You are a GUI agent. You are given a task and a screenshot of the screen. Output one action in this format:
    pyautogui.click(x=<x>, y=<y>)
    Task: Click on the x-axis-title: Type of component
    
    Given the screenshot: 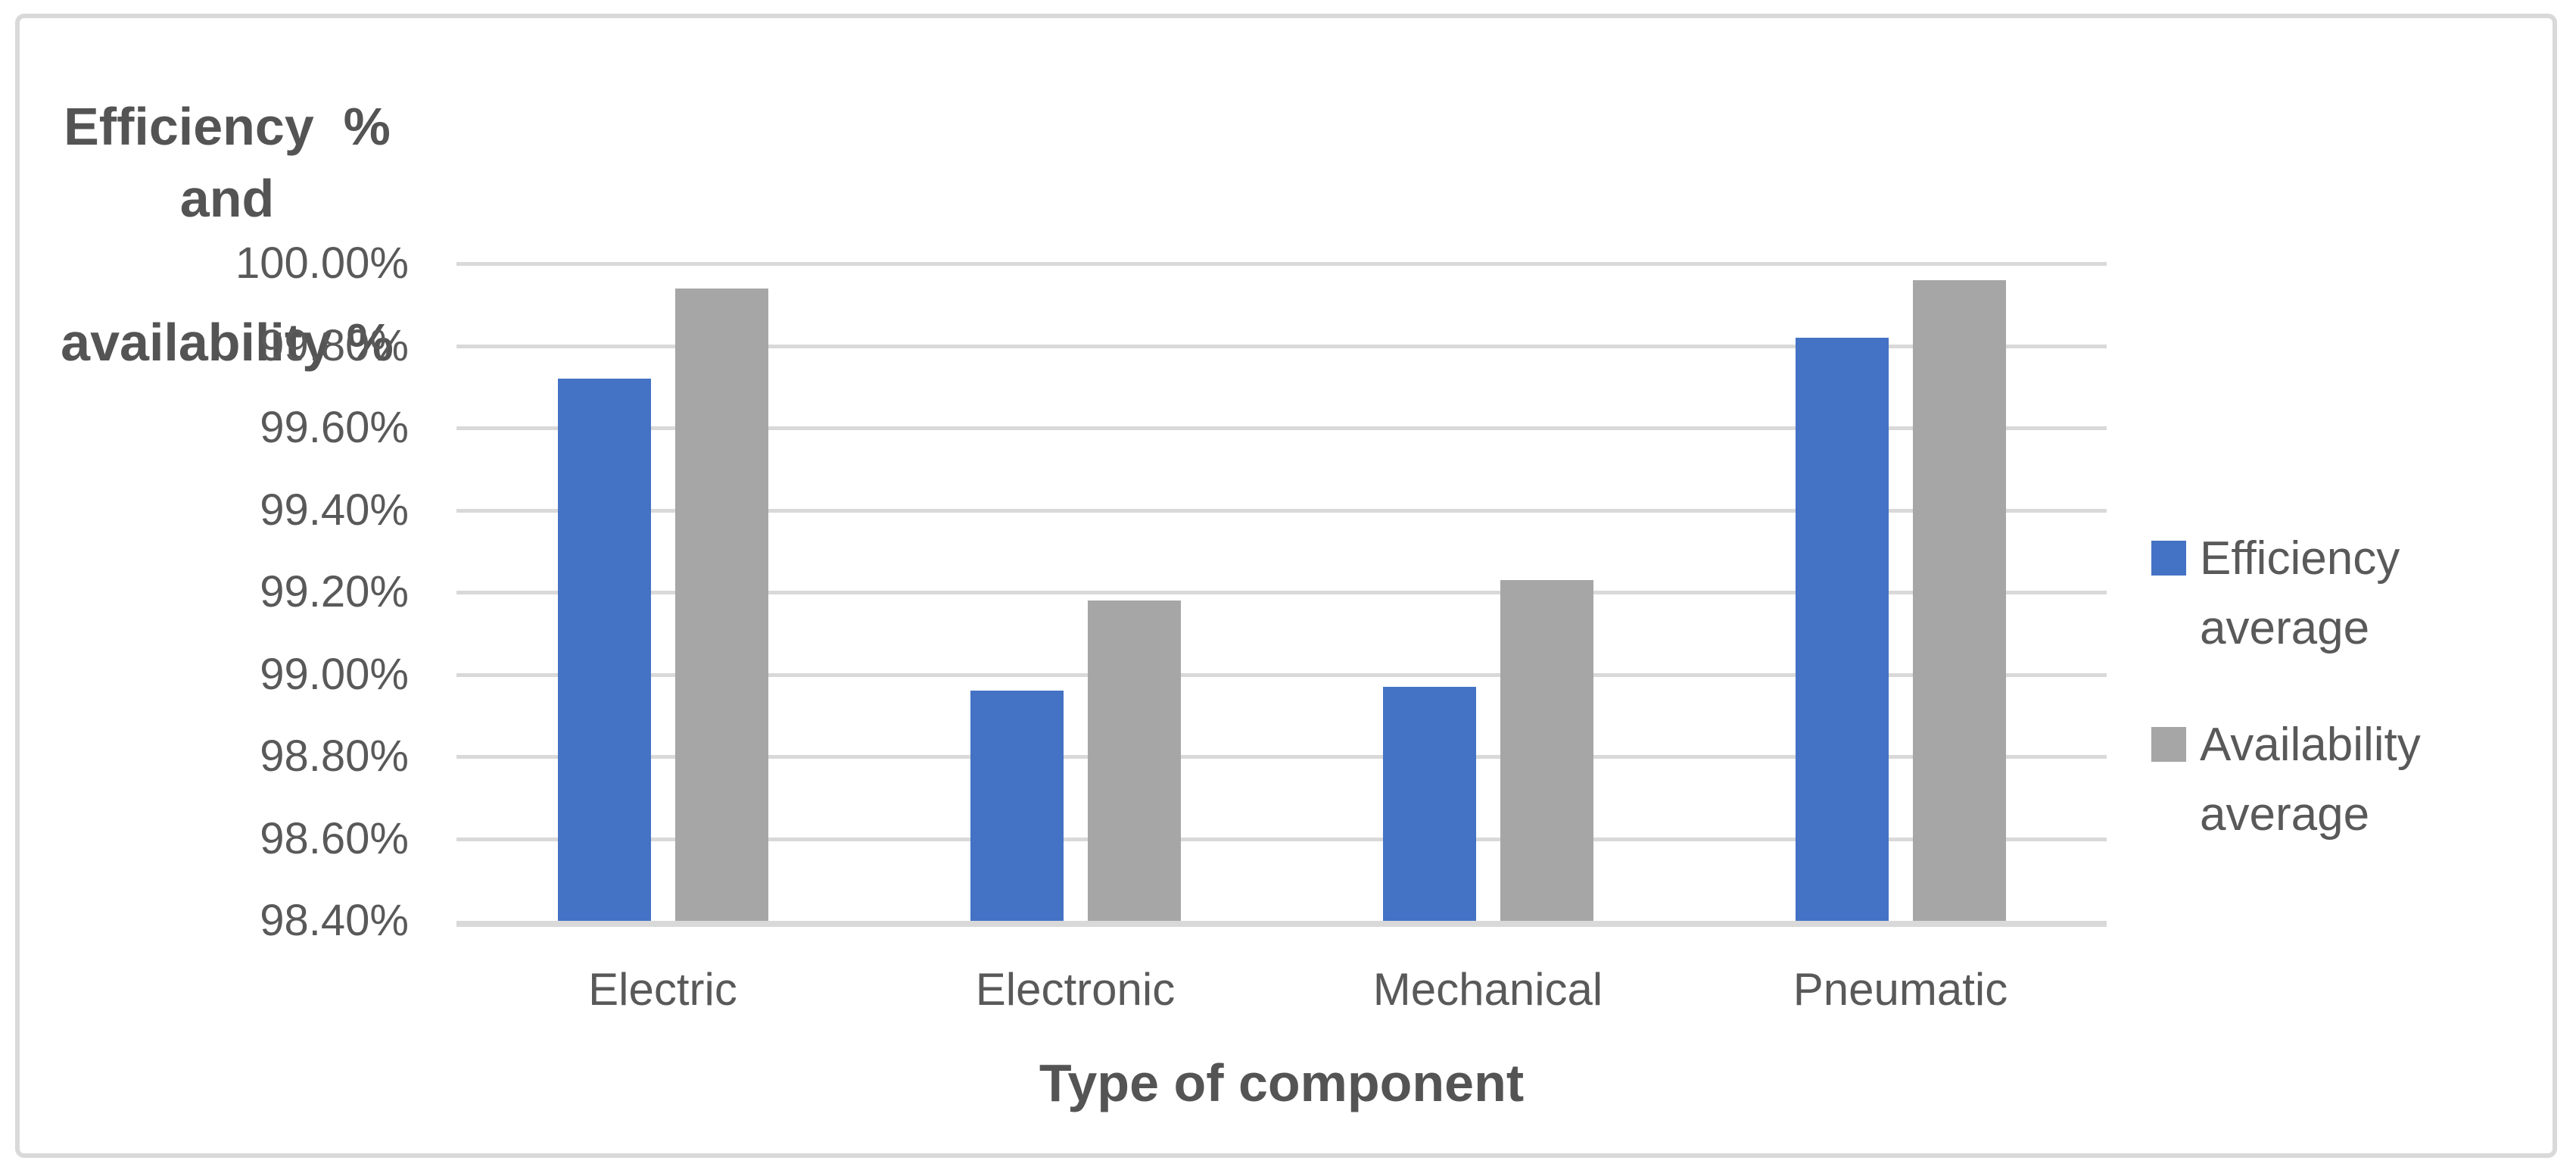 What is the action you would take?
    pyautogui.click(x=1282, y=1082)
    